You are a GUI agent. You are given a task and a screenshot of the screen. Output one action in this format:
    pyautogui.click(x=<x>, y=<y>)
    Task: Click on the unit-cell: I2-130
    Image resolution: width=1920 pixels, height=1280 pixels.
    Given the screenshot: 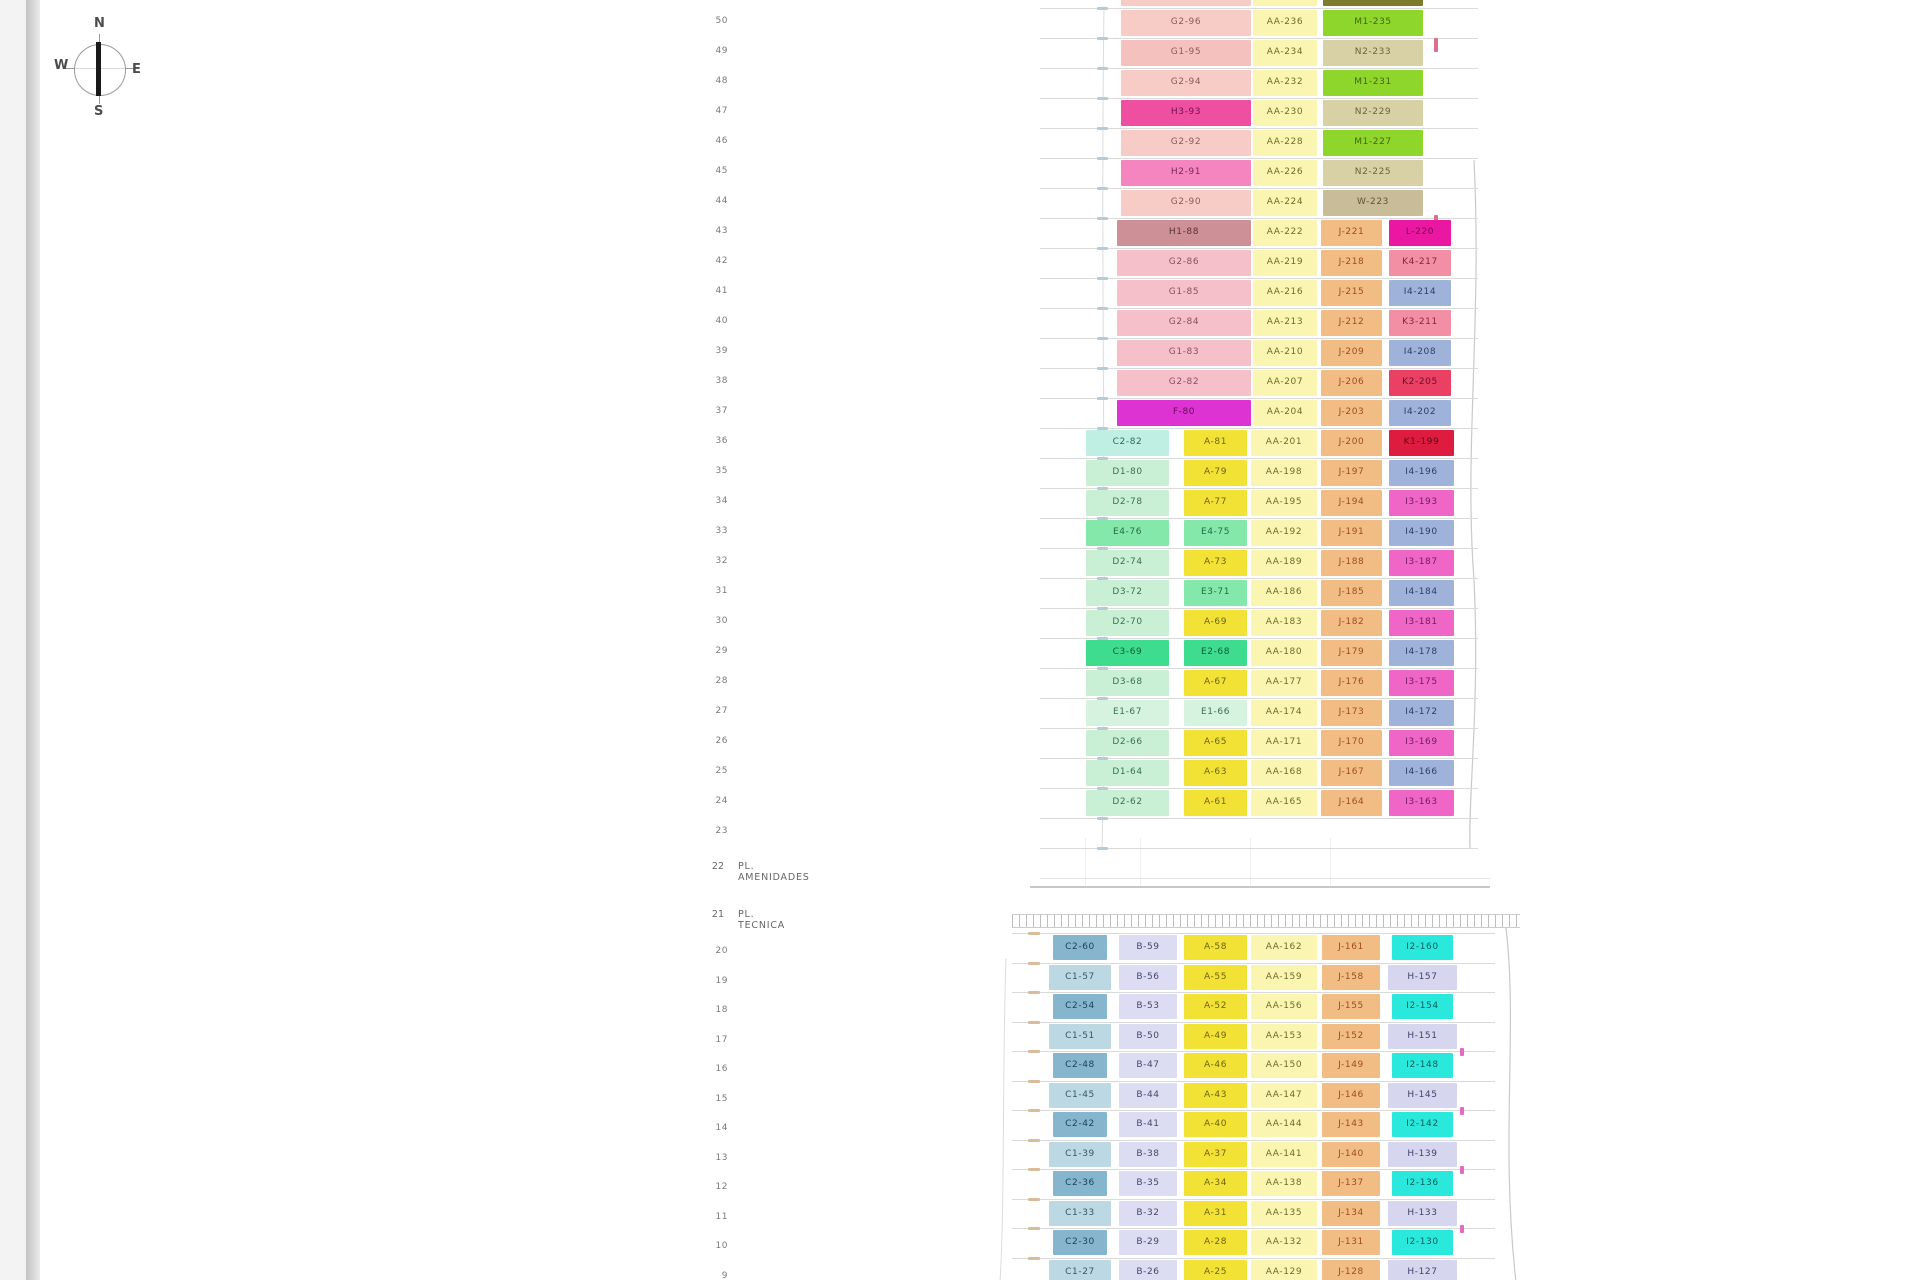 What is the action you would take?
    pyautogui.click(x=1422, y=1242)
    